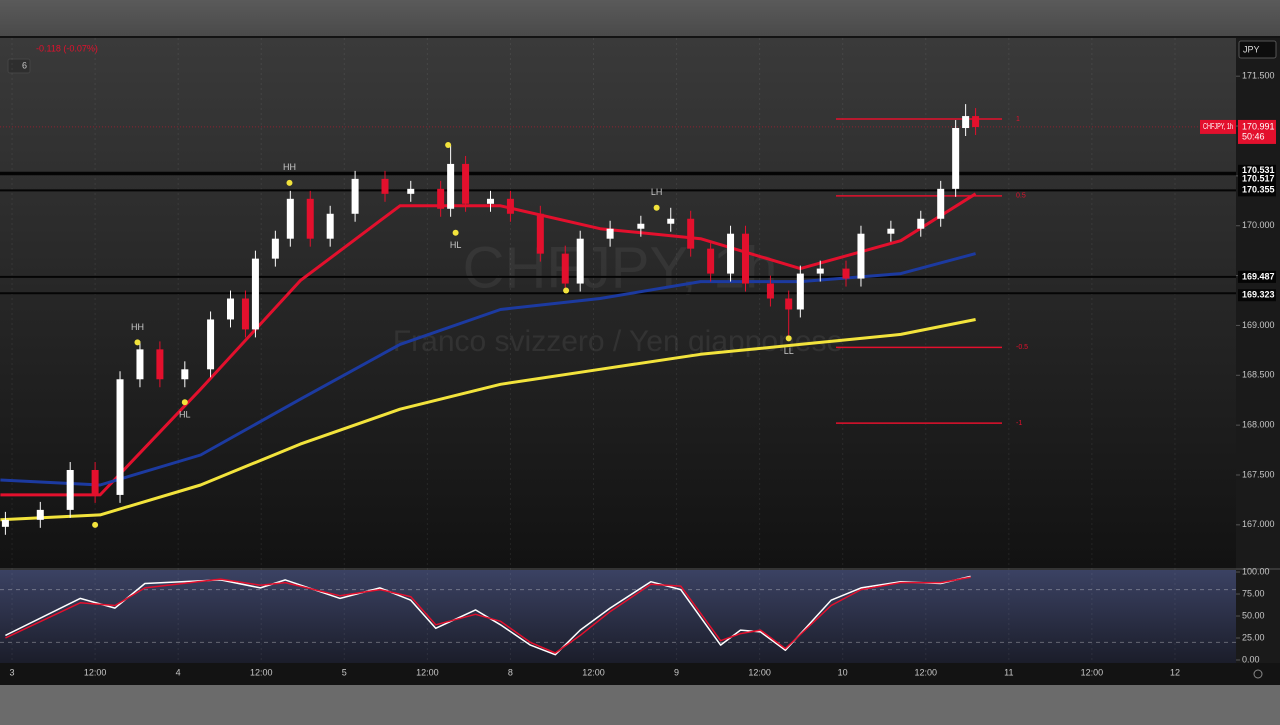 Image resolution: width=1280 pixels, height=725 pixels. Describe the element at coordinates (789, 351) in the screenshot. I see `pivot-label: LL` at that location.